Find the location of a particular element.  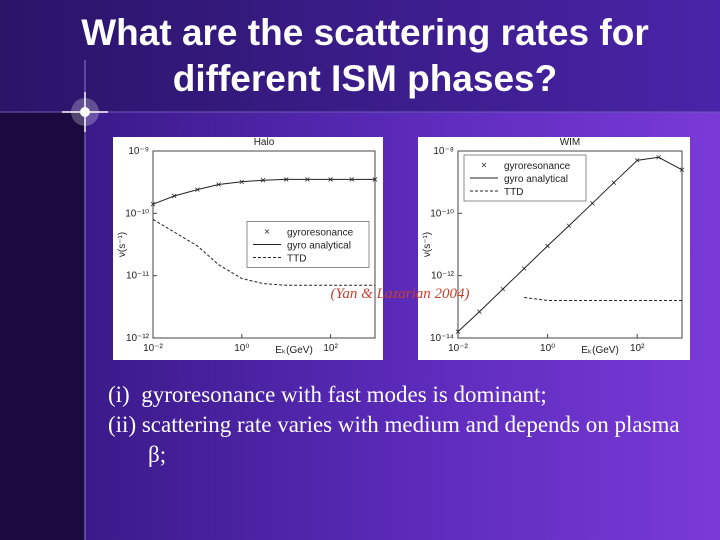

chart-title: WIM is located at coordinates (570, 142).